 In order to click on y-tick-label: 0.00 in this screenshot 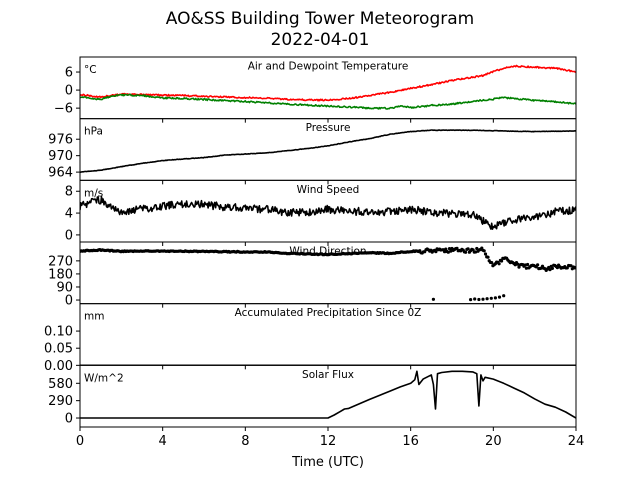, I will do `click(58, 366)`.